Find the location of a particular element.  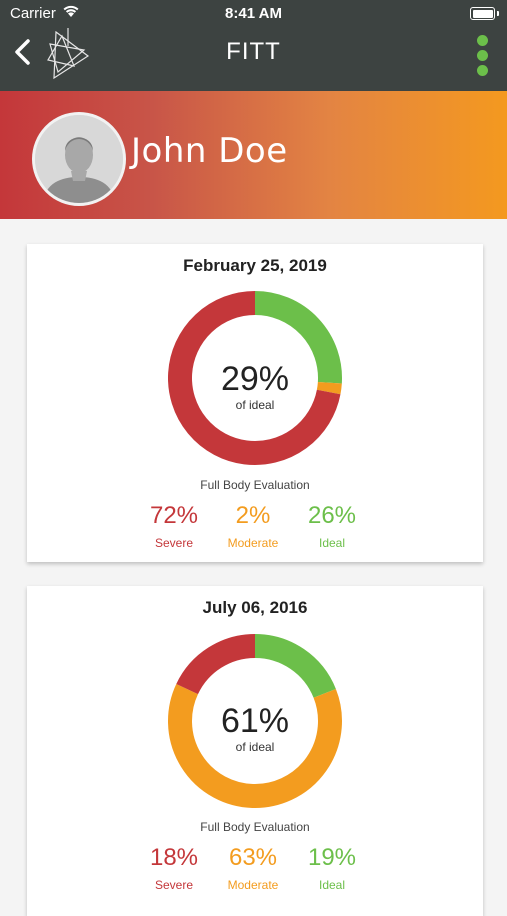

score-percent: 29% is located at coordinates (255, 379).